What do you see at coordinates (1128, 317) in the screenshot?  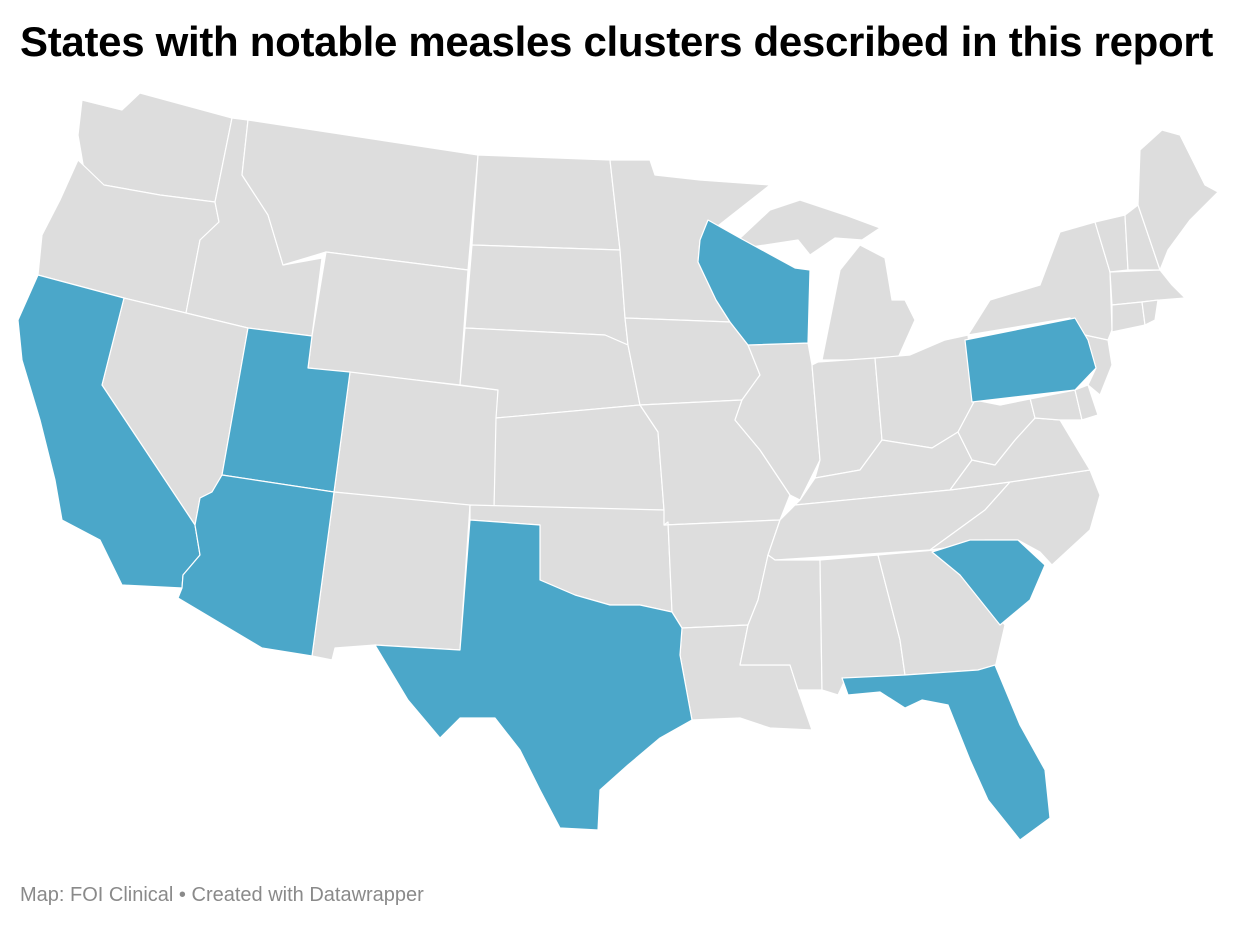 I see `state-connecticut` at bounding box center [1128, 317].